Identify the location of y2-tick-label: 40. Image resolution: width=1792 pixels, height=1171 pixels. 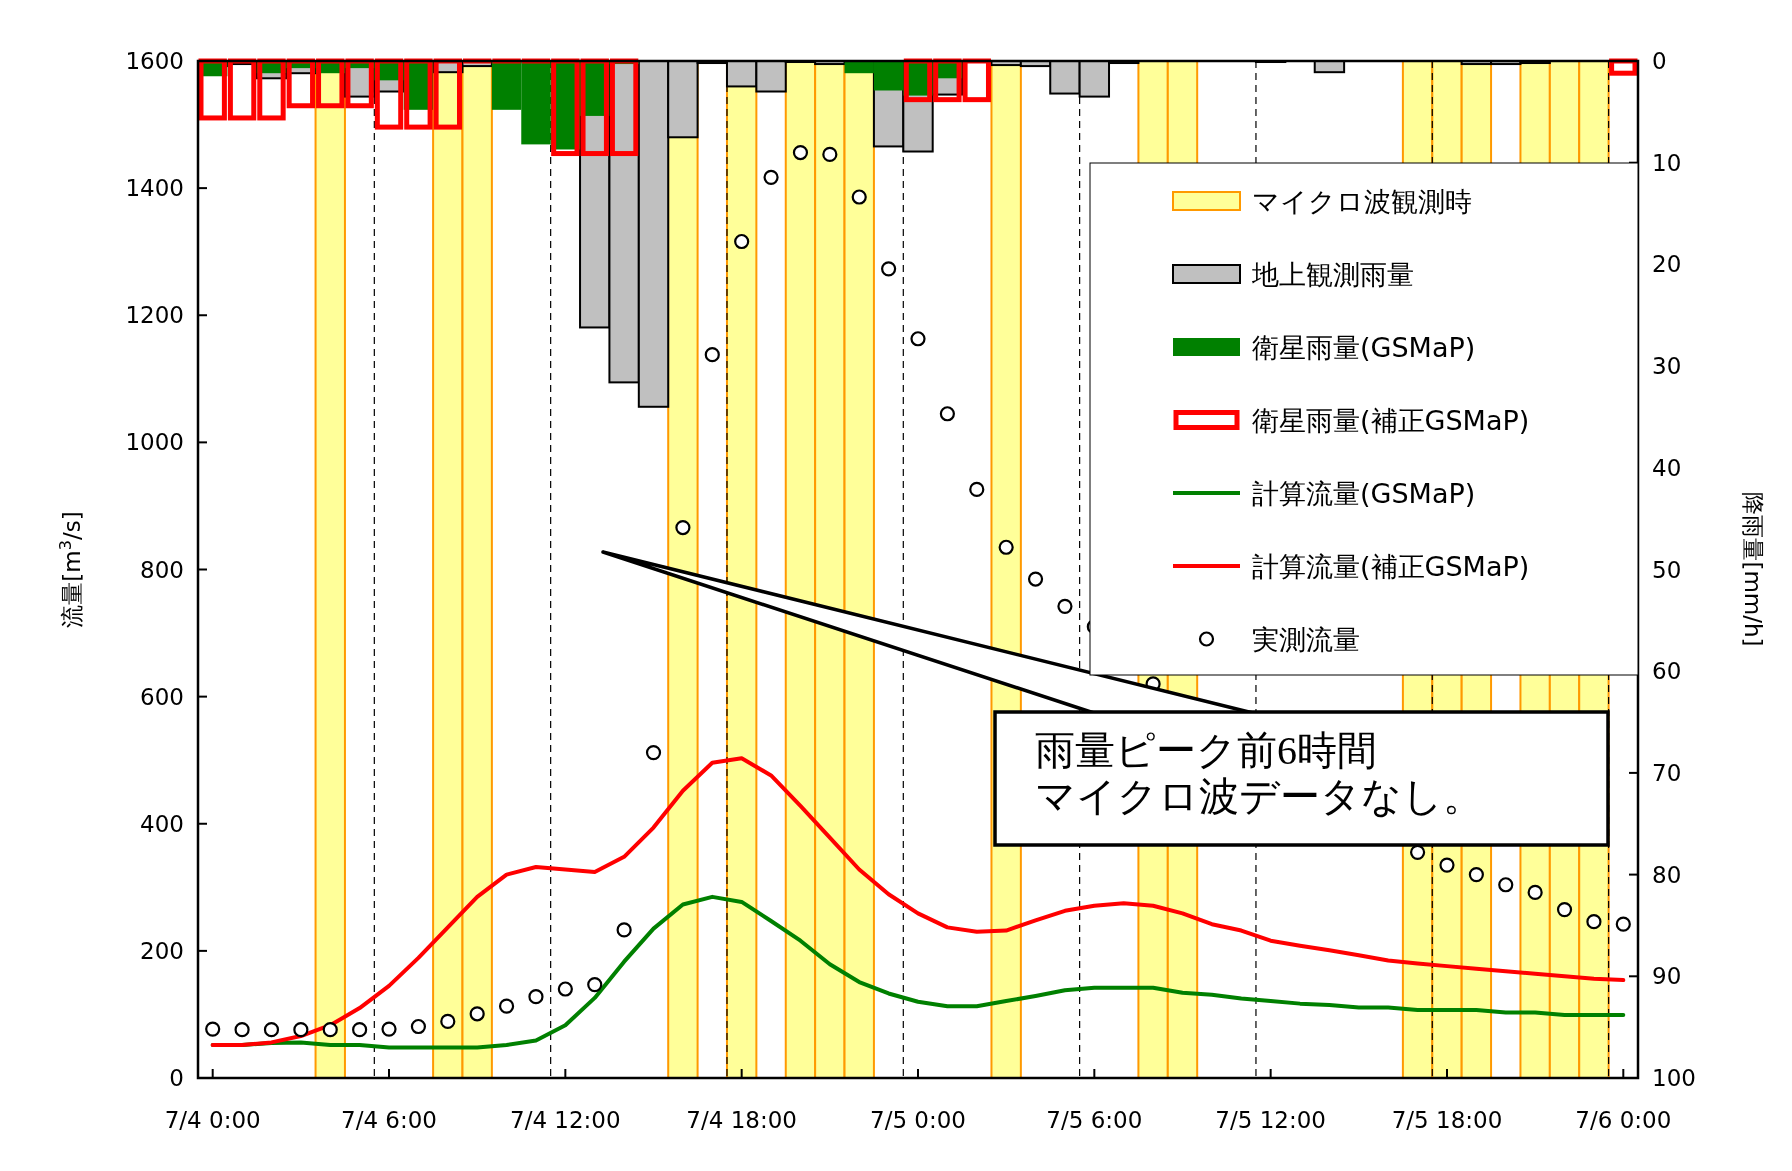
(1667, 467).